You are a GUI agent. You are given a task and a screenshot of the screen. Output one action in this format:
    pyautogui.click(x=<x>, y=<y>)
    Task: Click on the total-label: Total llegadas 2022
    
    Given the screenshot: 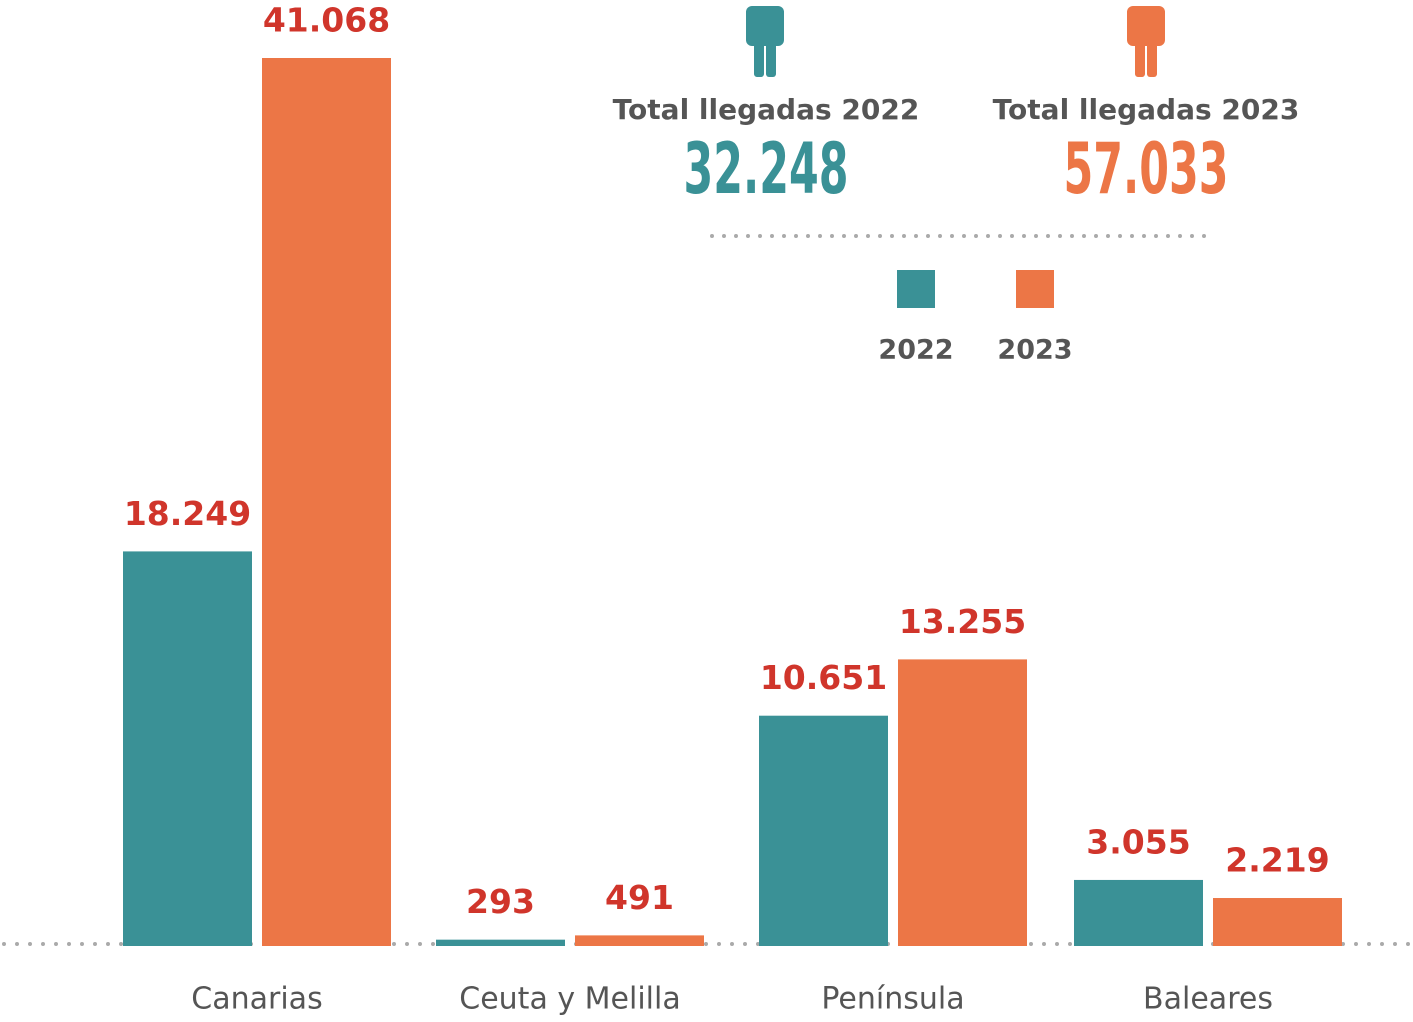 What is the action you would take?
    pyautogui.click(x=766, y=109)
    